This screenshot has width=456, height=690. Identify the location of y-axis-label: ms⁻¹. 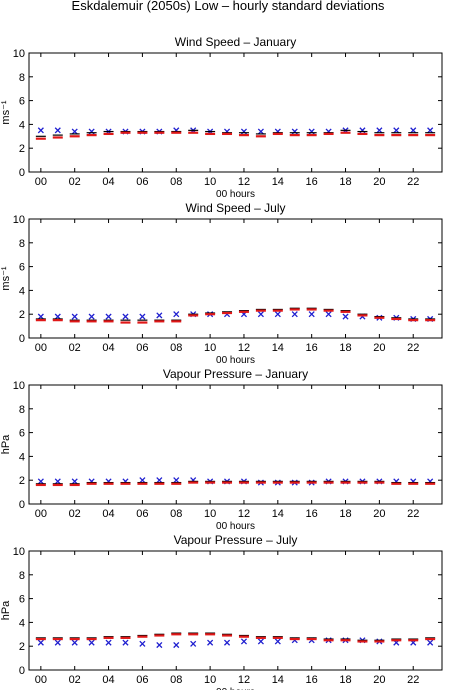
(6, 278).